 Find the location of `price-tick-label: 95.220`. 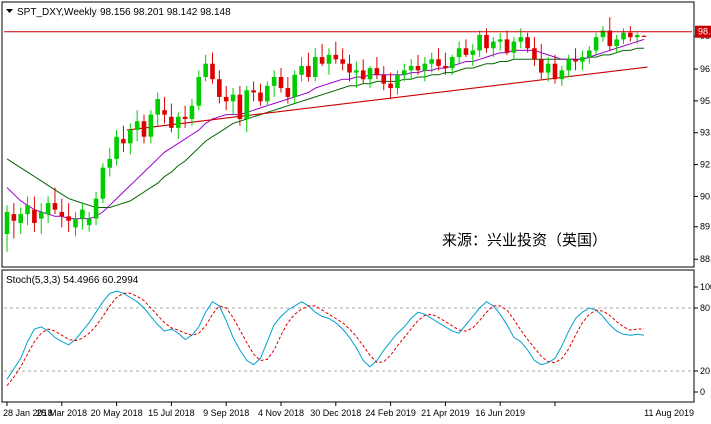

price-tick-label: 95.220 is located at coordinates (705, 101).